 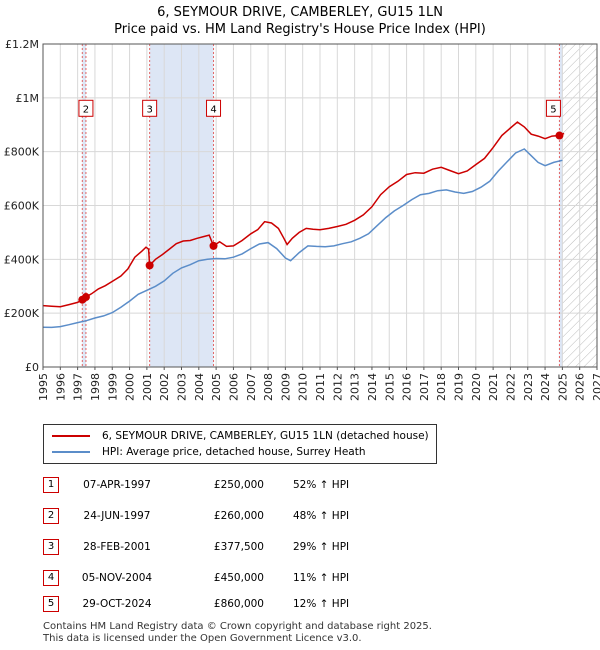 What do you see at coordinates (22, 206) in the screenshot?
I see `y-tick-label: £600K` at bounding box center [22, 206].